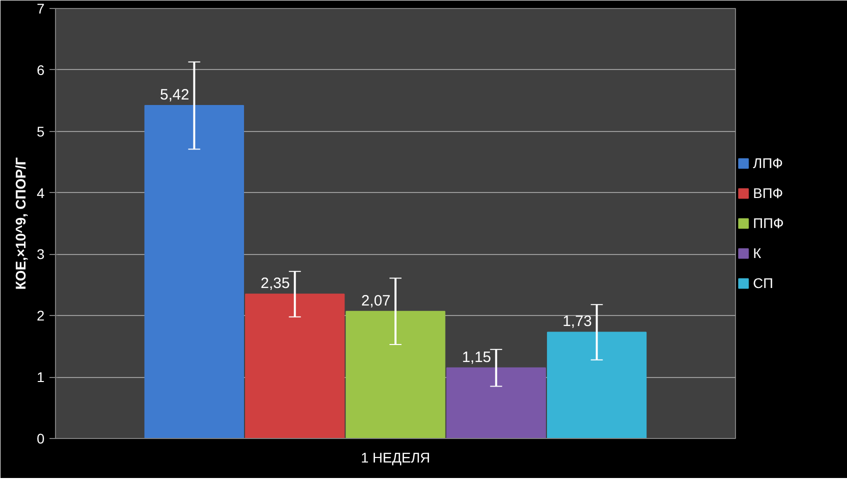 The height and width of the screenshot is (485, 847). I want to click on legend-label: ЛПФ, so click(768, 163).